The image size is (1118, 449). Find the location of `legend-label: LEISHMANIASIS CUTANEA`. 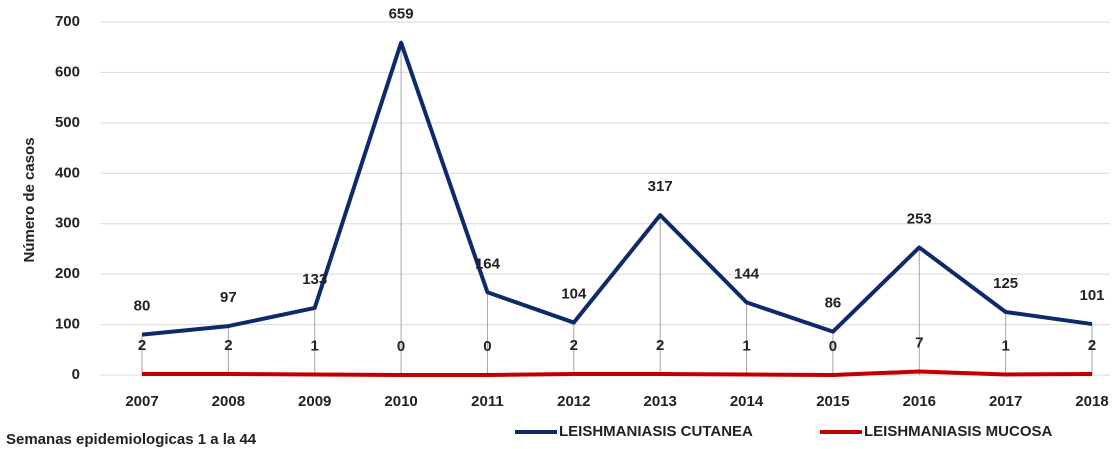

legend-label: LEISHMANIASIS CUTANEA is located at coordinates (656, 431).